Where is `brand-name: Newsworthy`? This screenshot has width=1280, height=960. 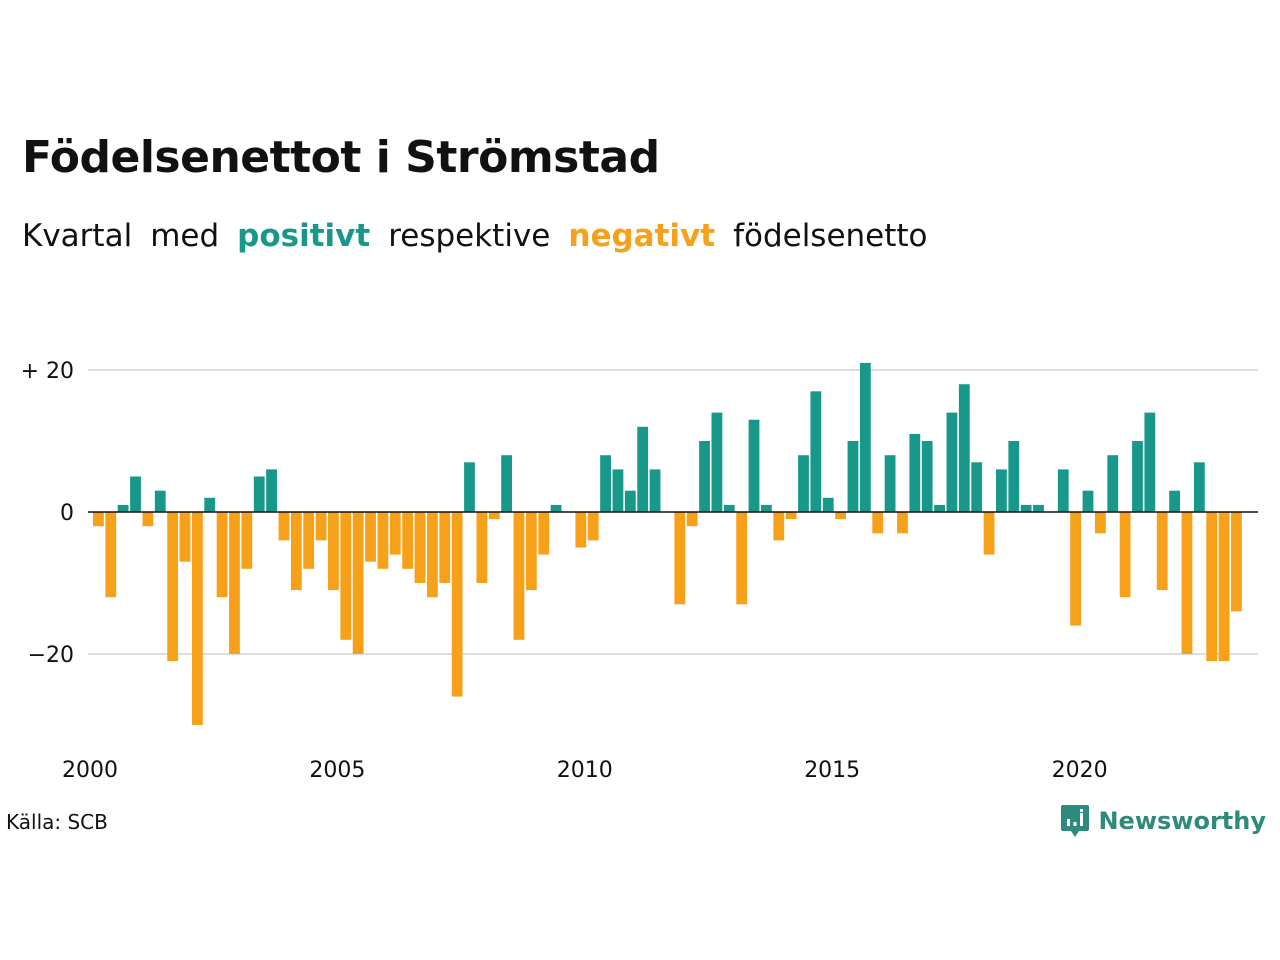 brand-name: Newsworthy is located at coordinates (1182, 821).